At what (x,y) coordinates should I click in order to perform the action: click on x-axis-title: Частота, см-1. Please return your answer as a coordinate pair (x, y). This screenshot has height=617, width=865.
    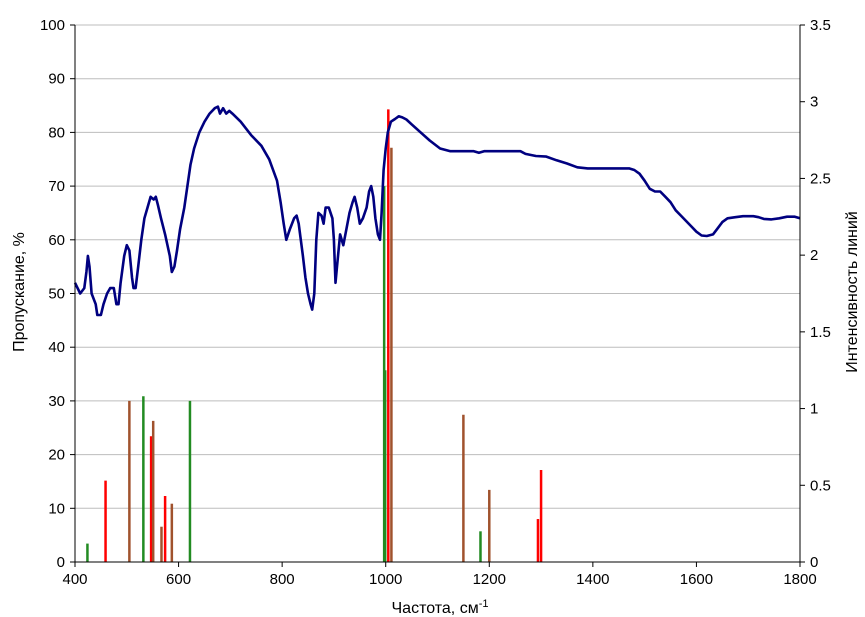
    Looking at the image, I should click on (440, 607).